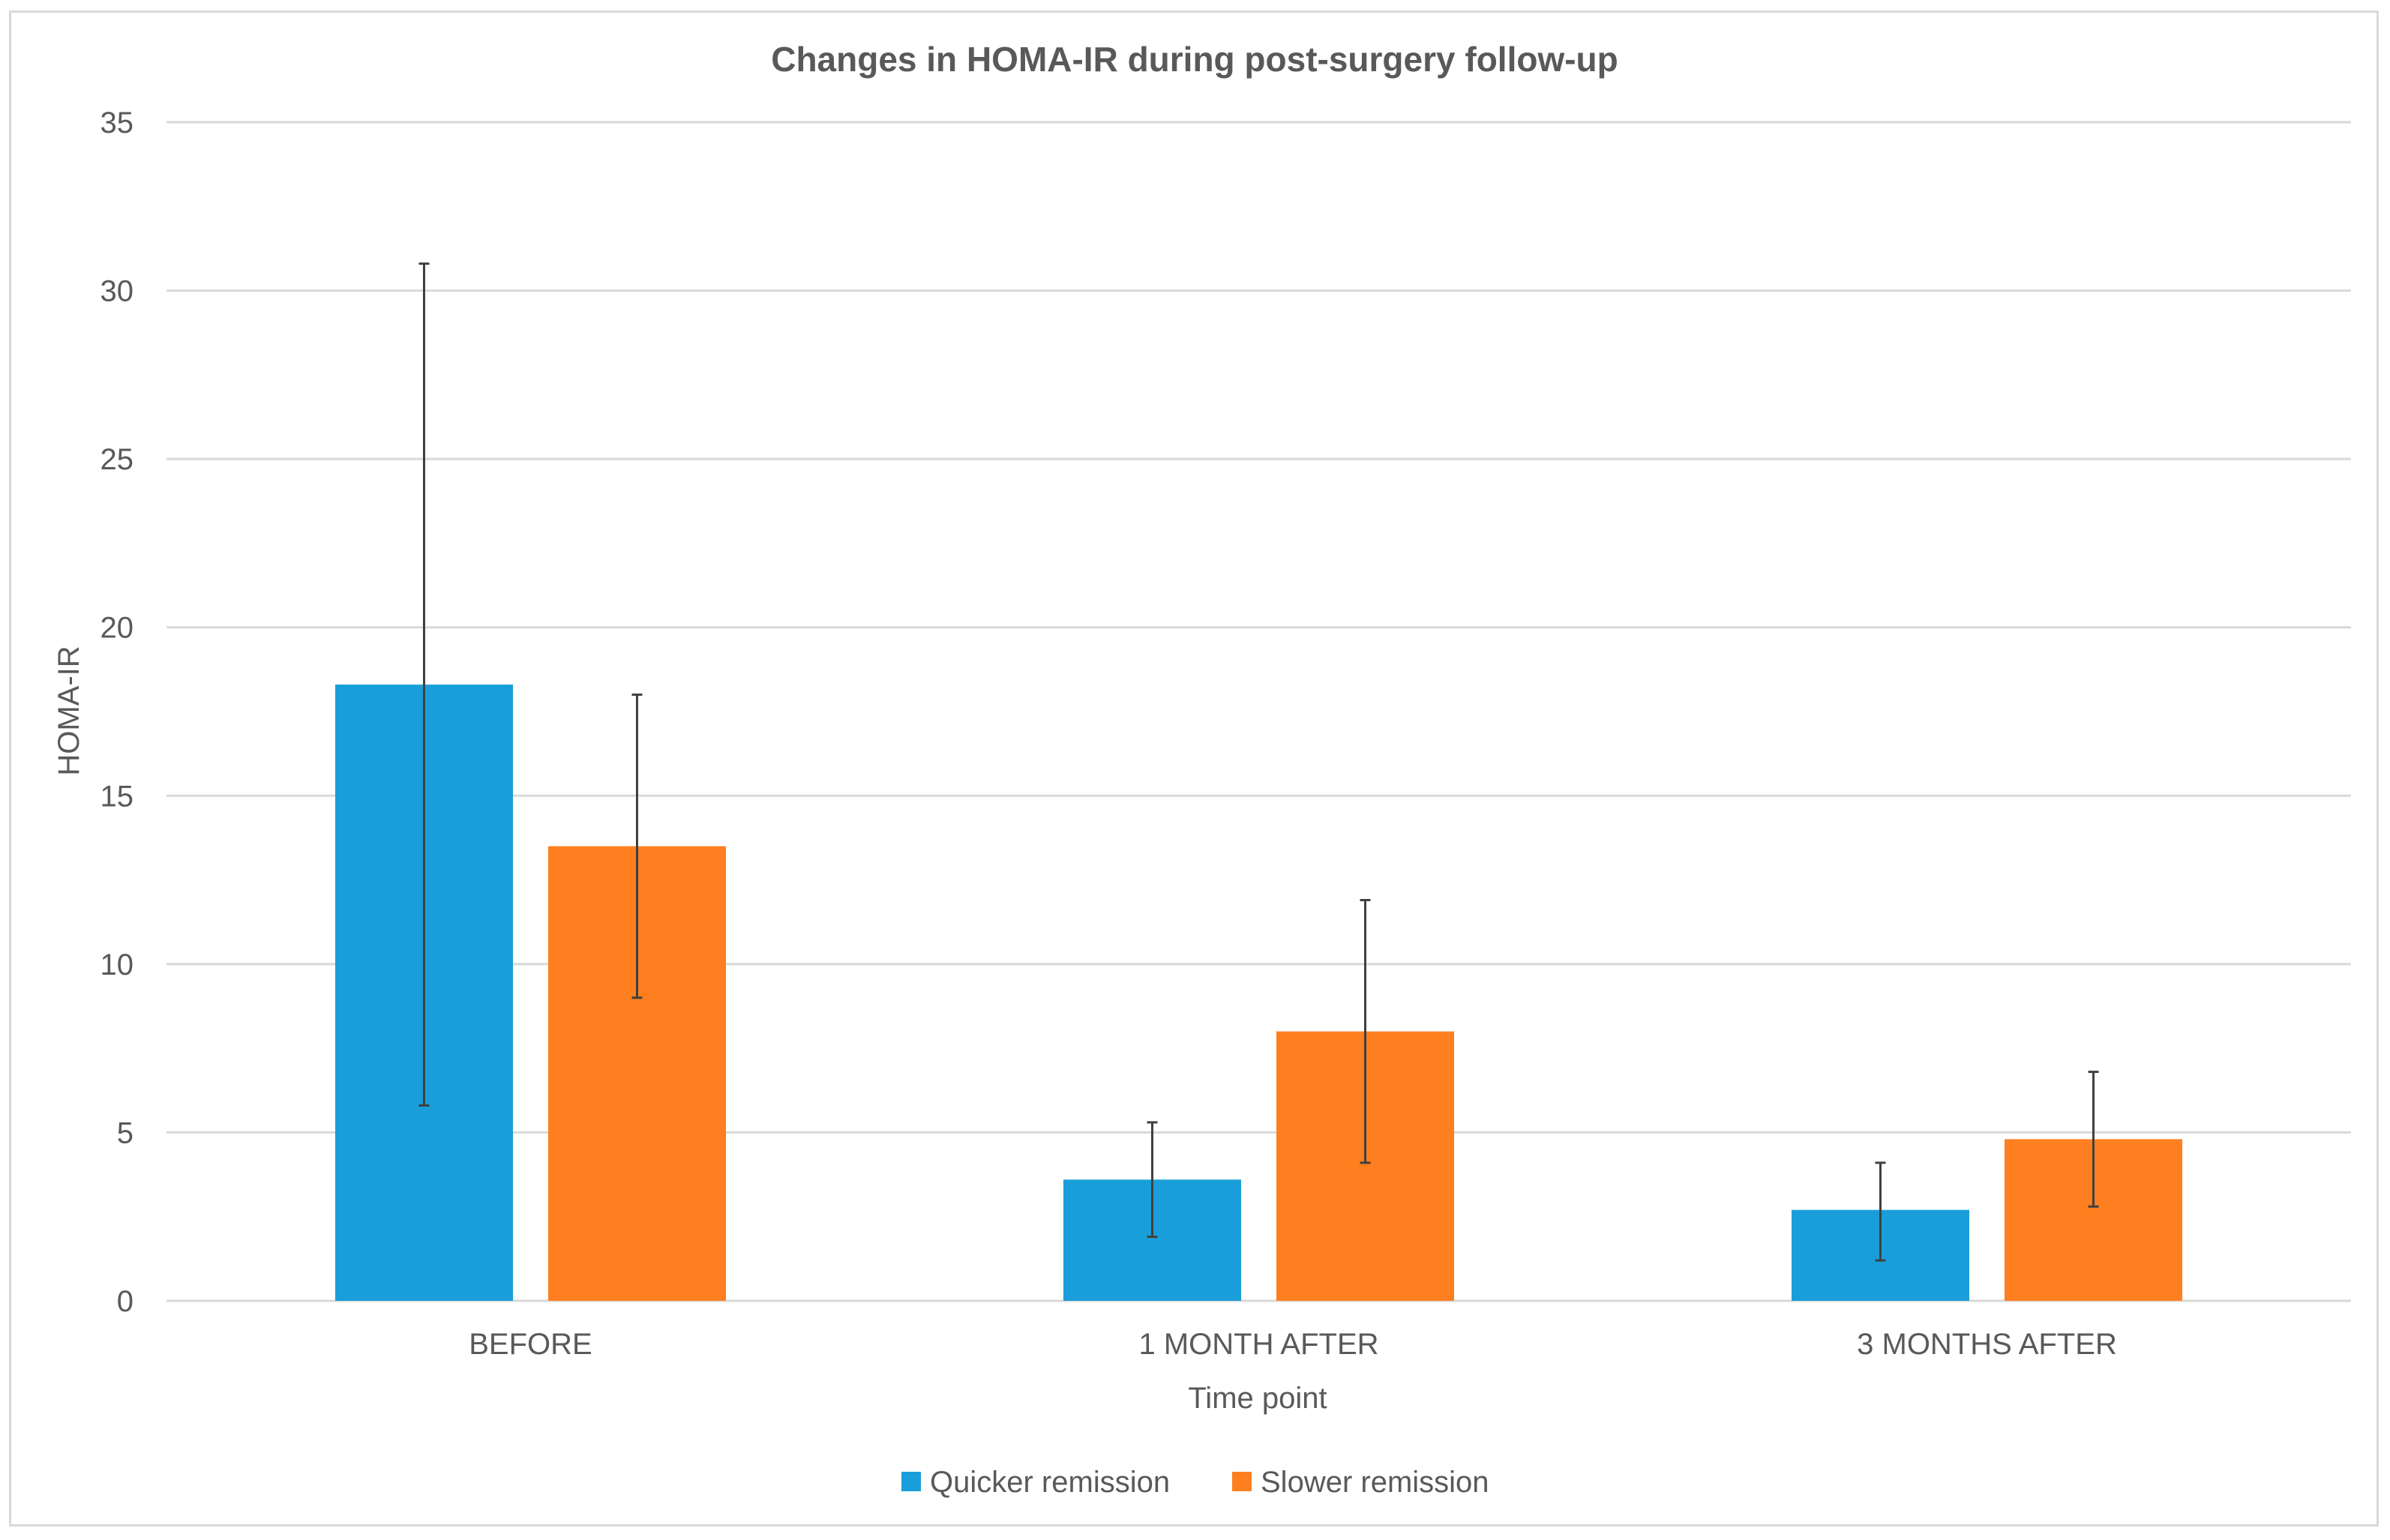  I want to click on error-bar-slower-remission-before, so click(637, 846).